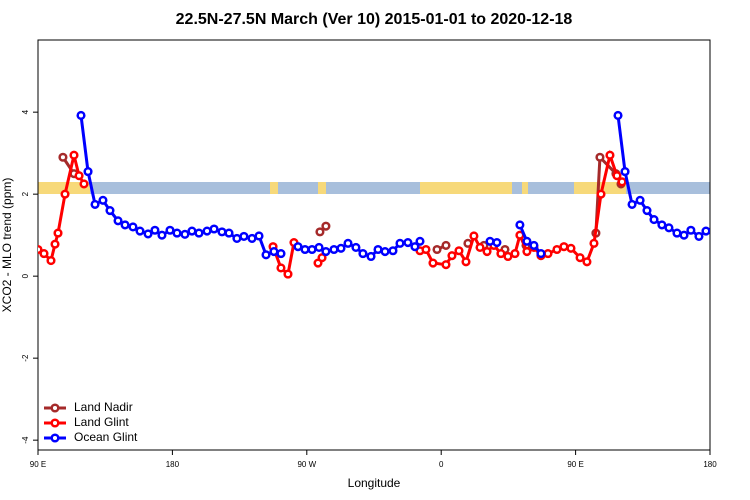 This screenshot has width=750, height=500. I want to click on y-tick-label: -2, so click(25, 358).